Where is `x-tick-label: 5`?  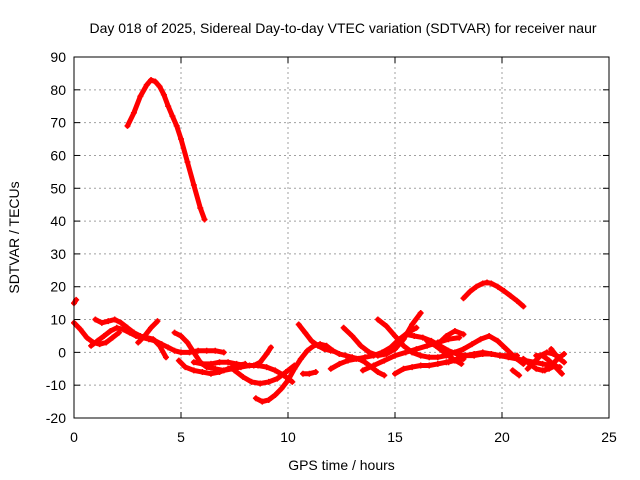 x-tick-label: 5 is located at coordinates (181, 437).